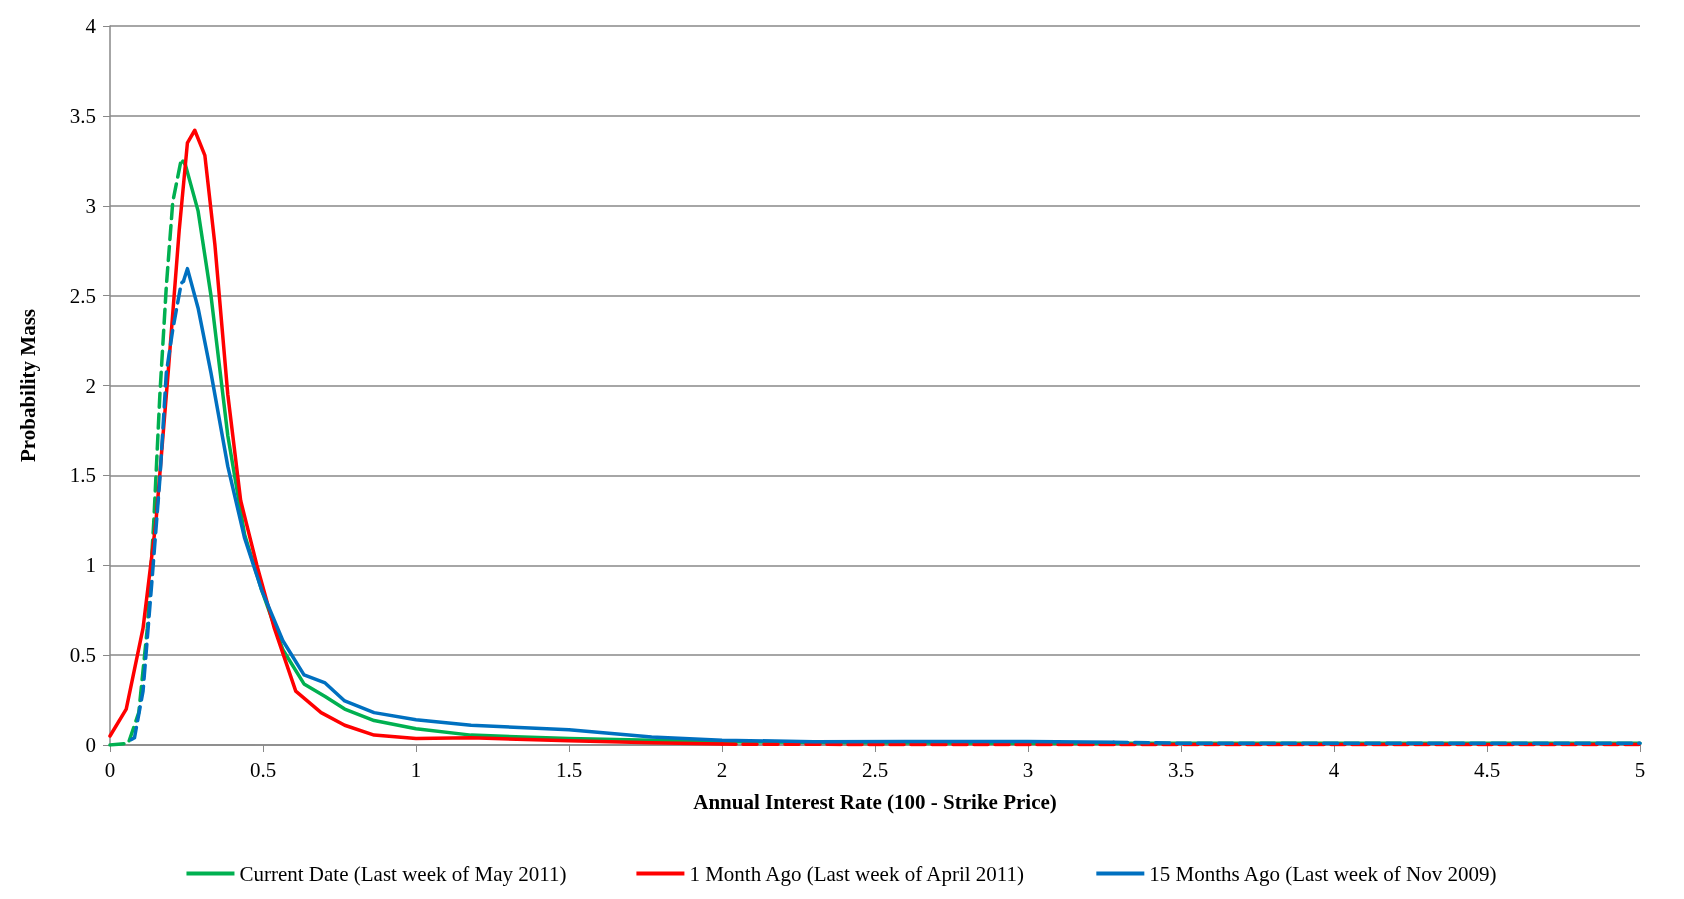 This screenshot has width=1684, height=899. I want to click on y-axis-title: Probability Mass, so click(27, 385).